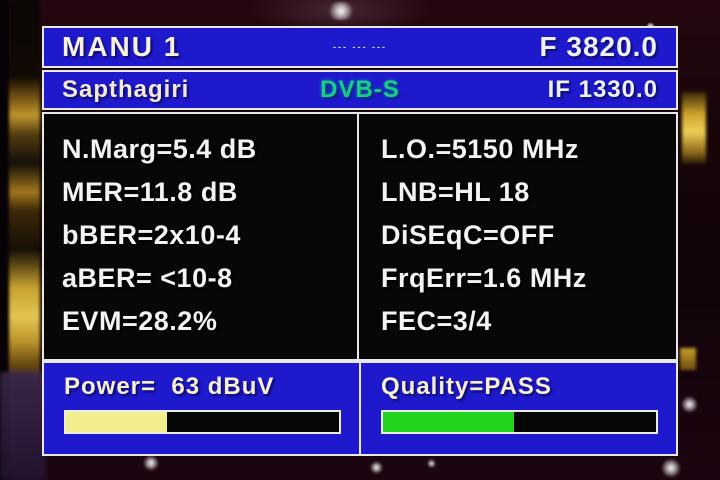  I want to click on bber-readout: bBER=2x10-4, so click(151, 235).